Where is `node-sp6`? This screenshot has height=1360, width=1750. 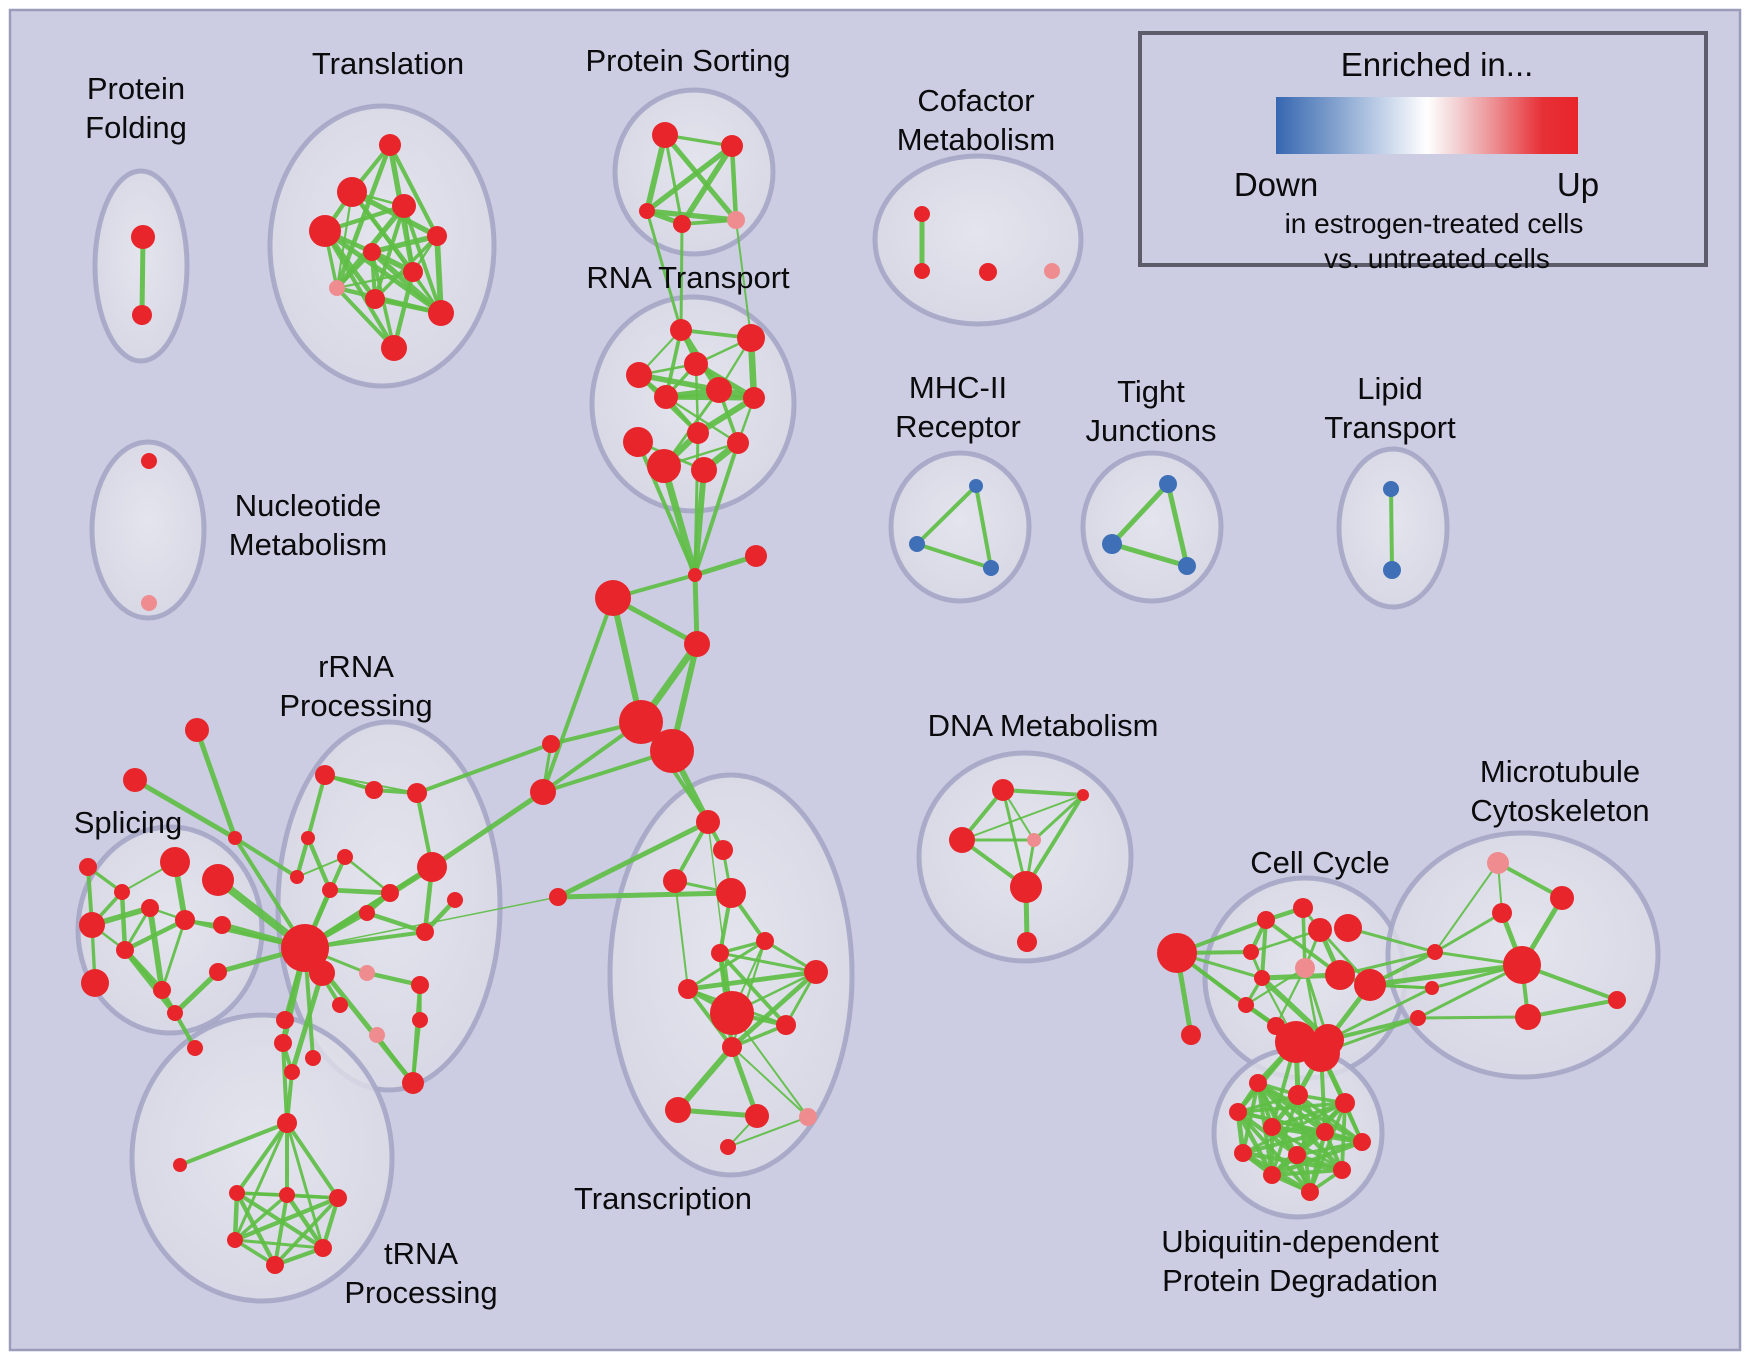 node-sp6 is located at coordinates (185, 920).